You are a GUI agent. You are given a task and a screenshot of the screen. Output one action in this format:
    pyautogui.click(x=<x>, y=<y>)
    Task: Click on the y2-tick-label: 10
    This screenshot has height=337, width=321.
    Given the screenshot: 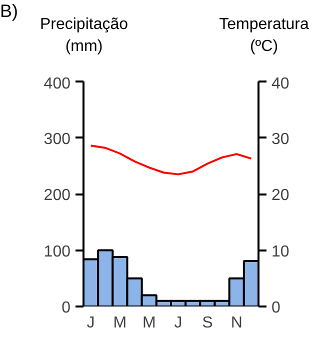 What is the action you would take?
    pyautogui.click(x=281, y=251)
    